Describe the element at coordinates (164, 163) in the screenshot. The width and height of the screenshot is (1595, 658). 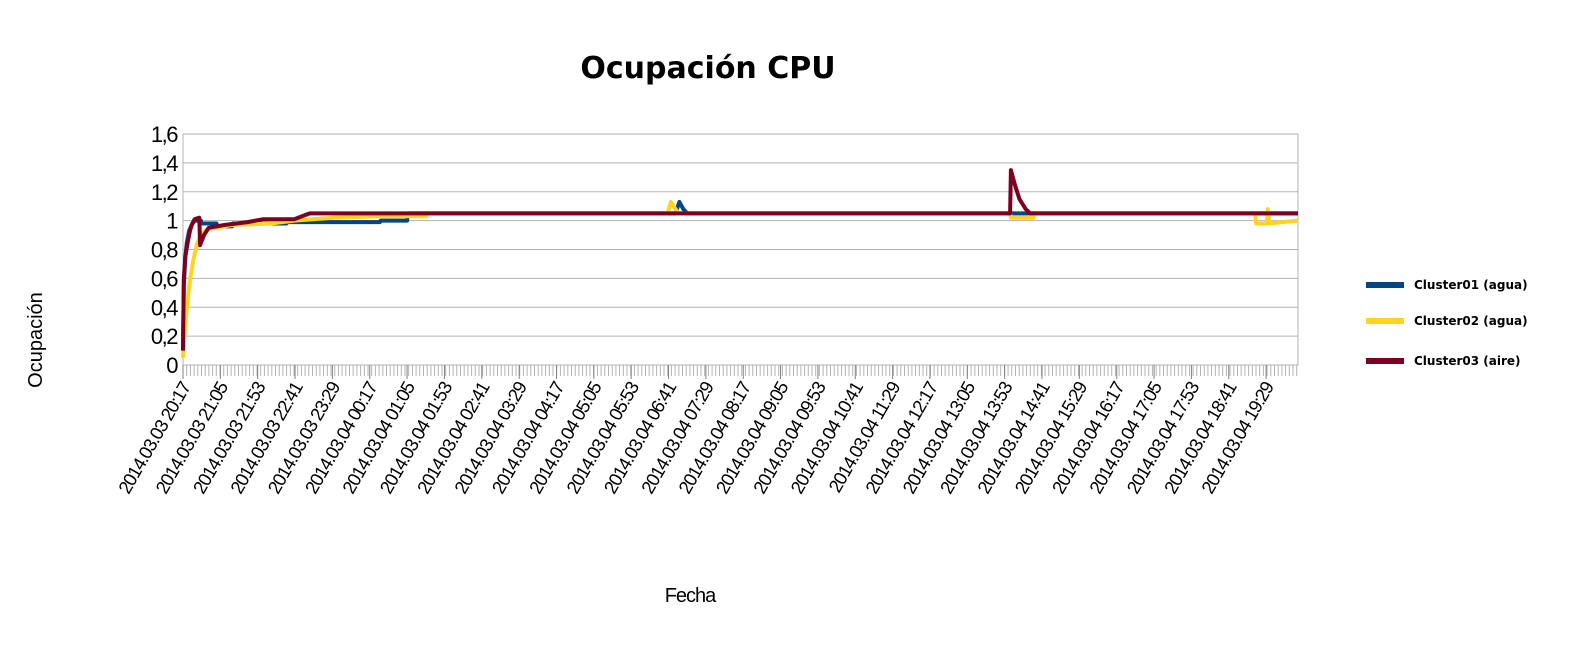
I see `y-tick-label: 1,4` at that location.